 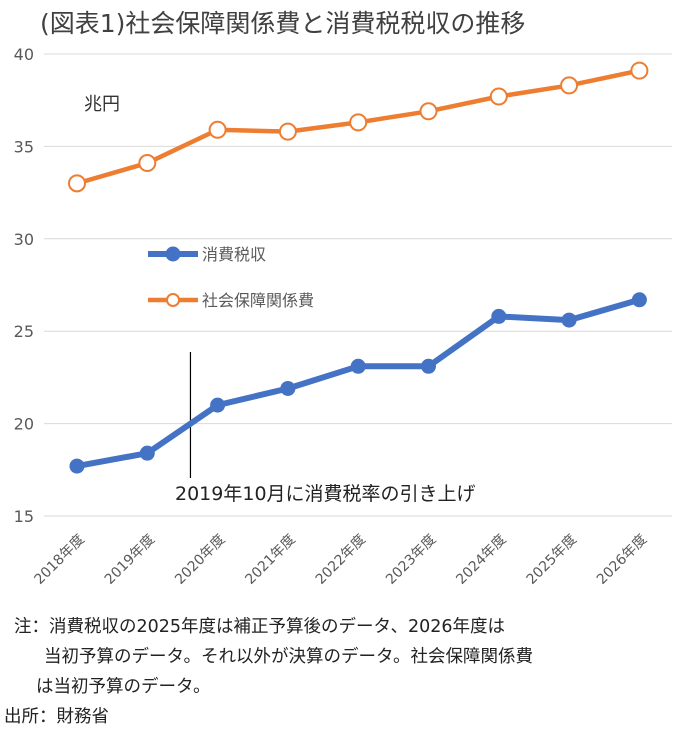 I want to click on note-line: 注：消費税収の2025年度は補正予算後のデータ、2026年度は, so click(x=260, y=627).